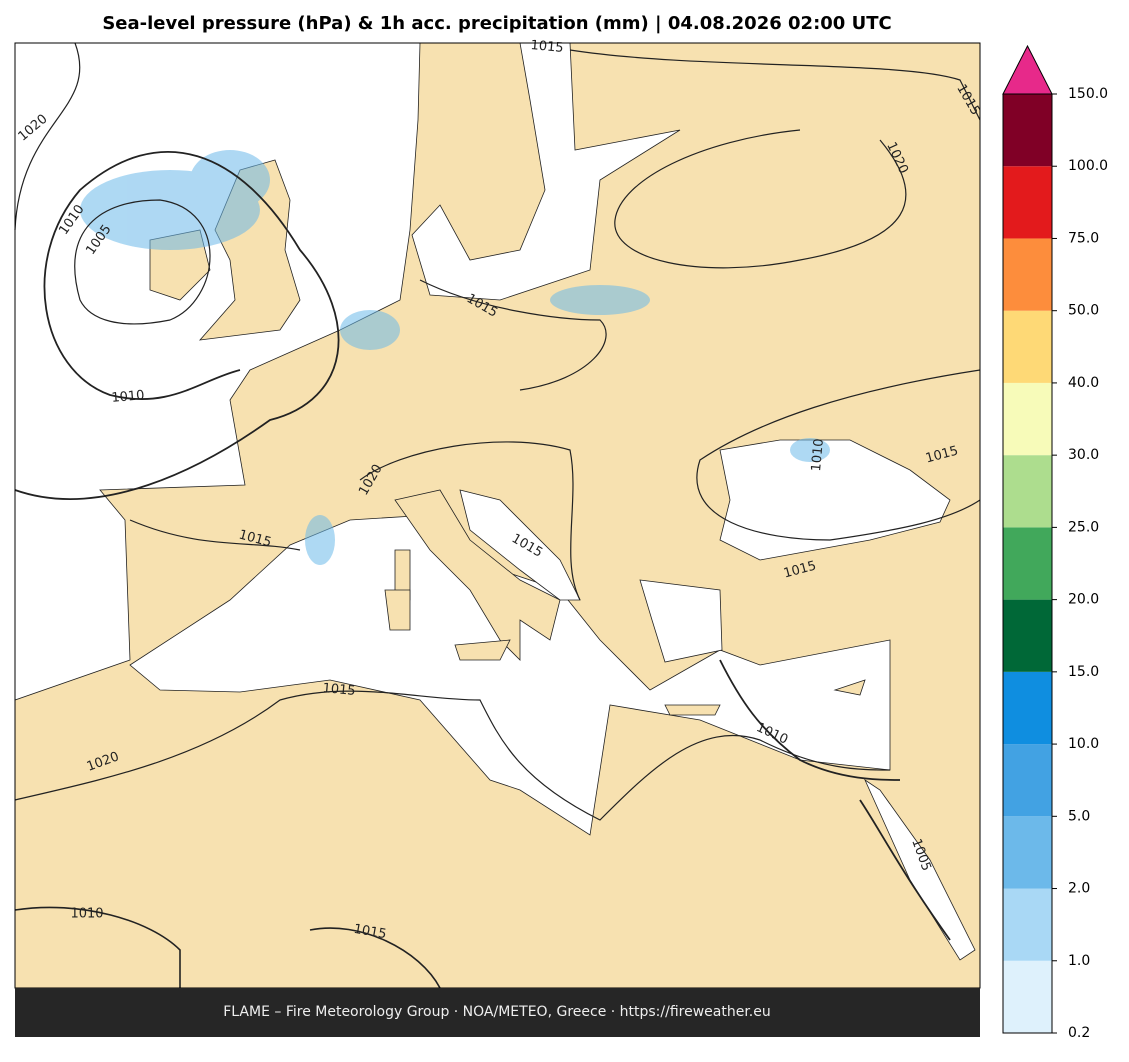 This screenshot has height=1062, width=1129. What do you see at coordinates (1083, 600) in the screenshot?
I see `colorbar-tick-label: 20.0` at bounding box center [1083, 600].